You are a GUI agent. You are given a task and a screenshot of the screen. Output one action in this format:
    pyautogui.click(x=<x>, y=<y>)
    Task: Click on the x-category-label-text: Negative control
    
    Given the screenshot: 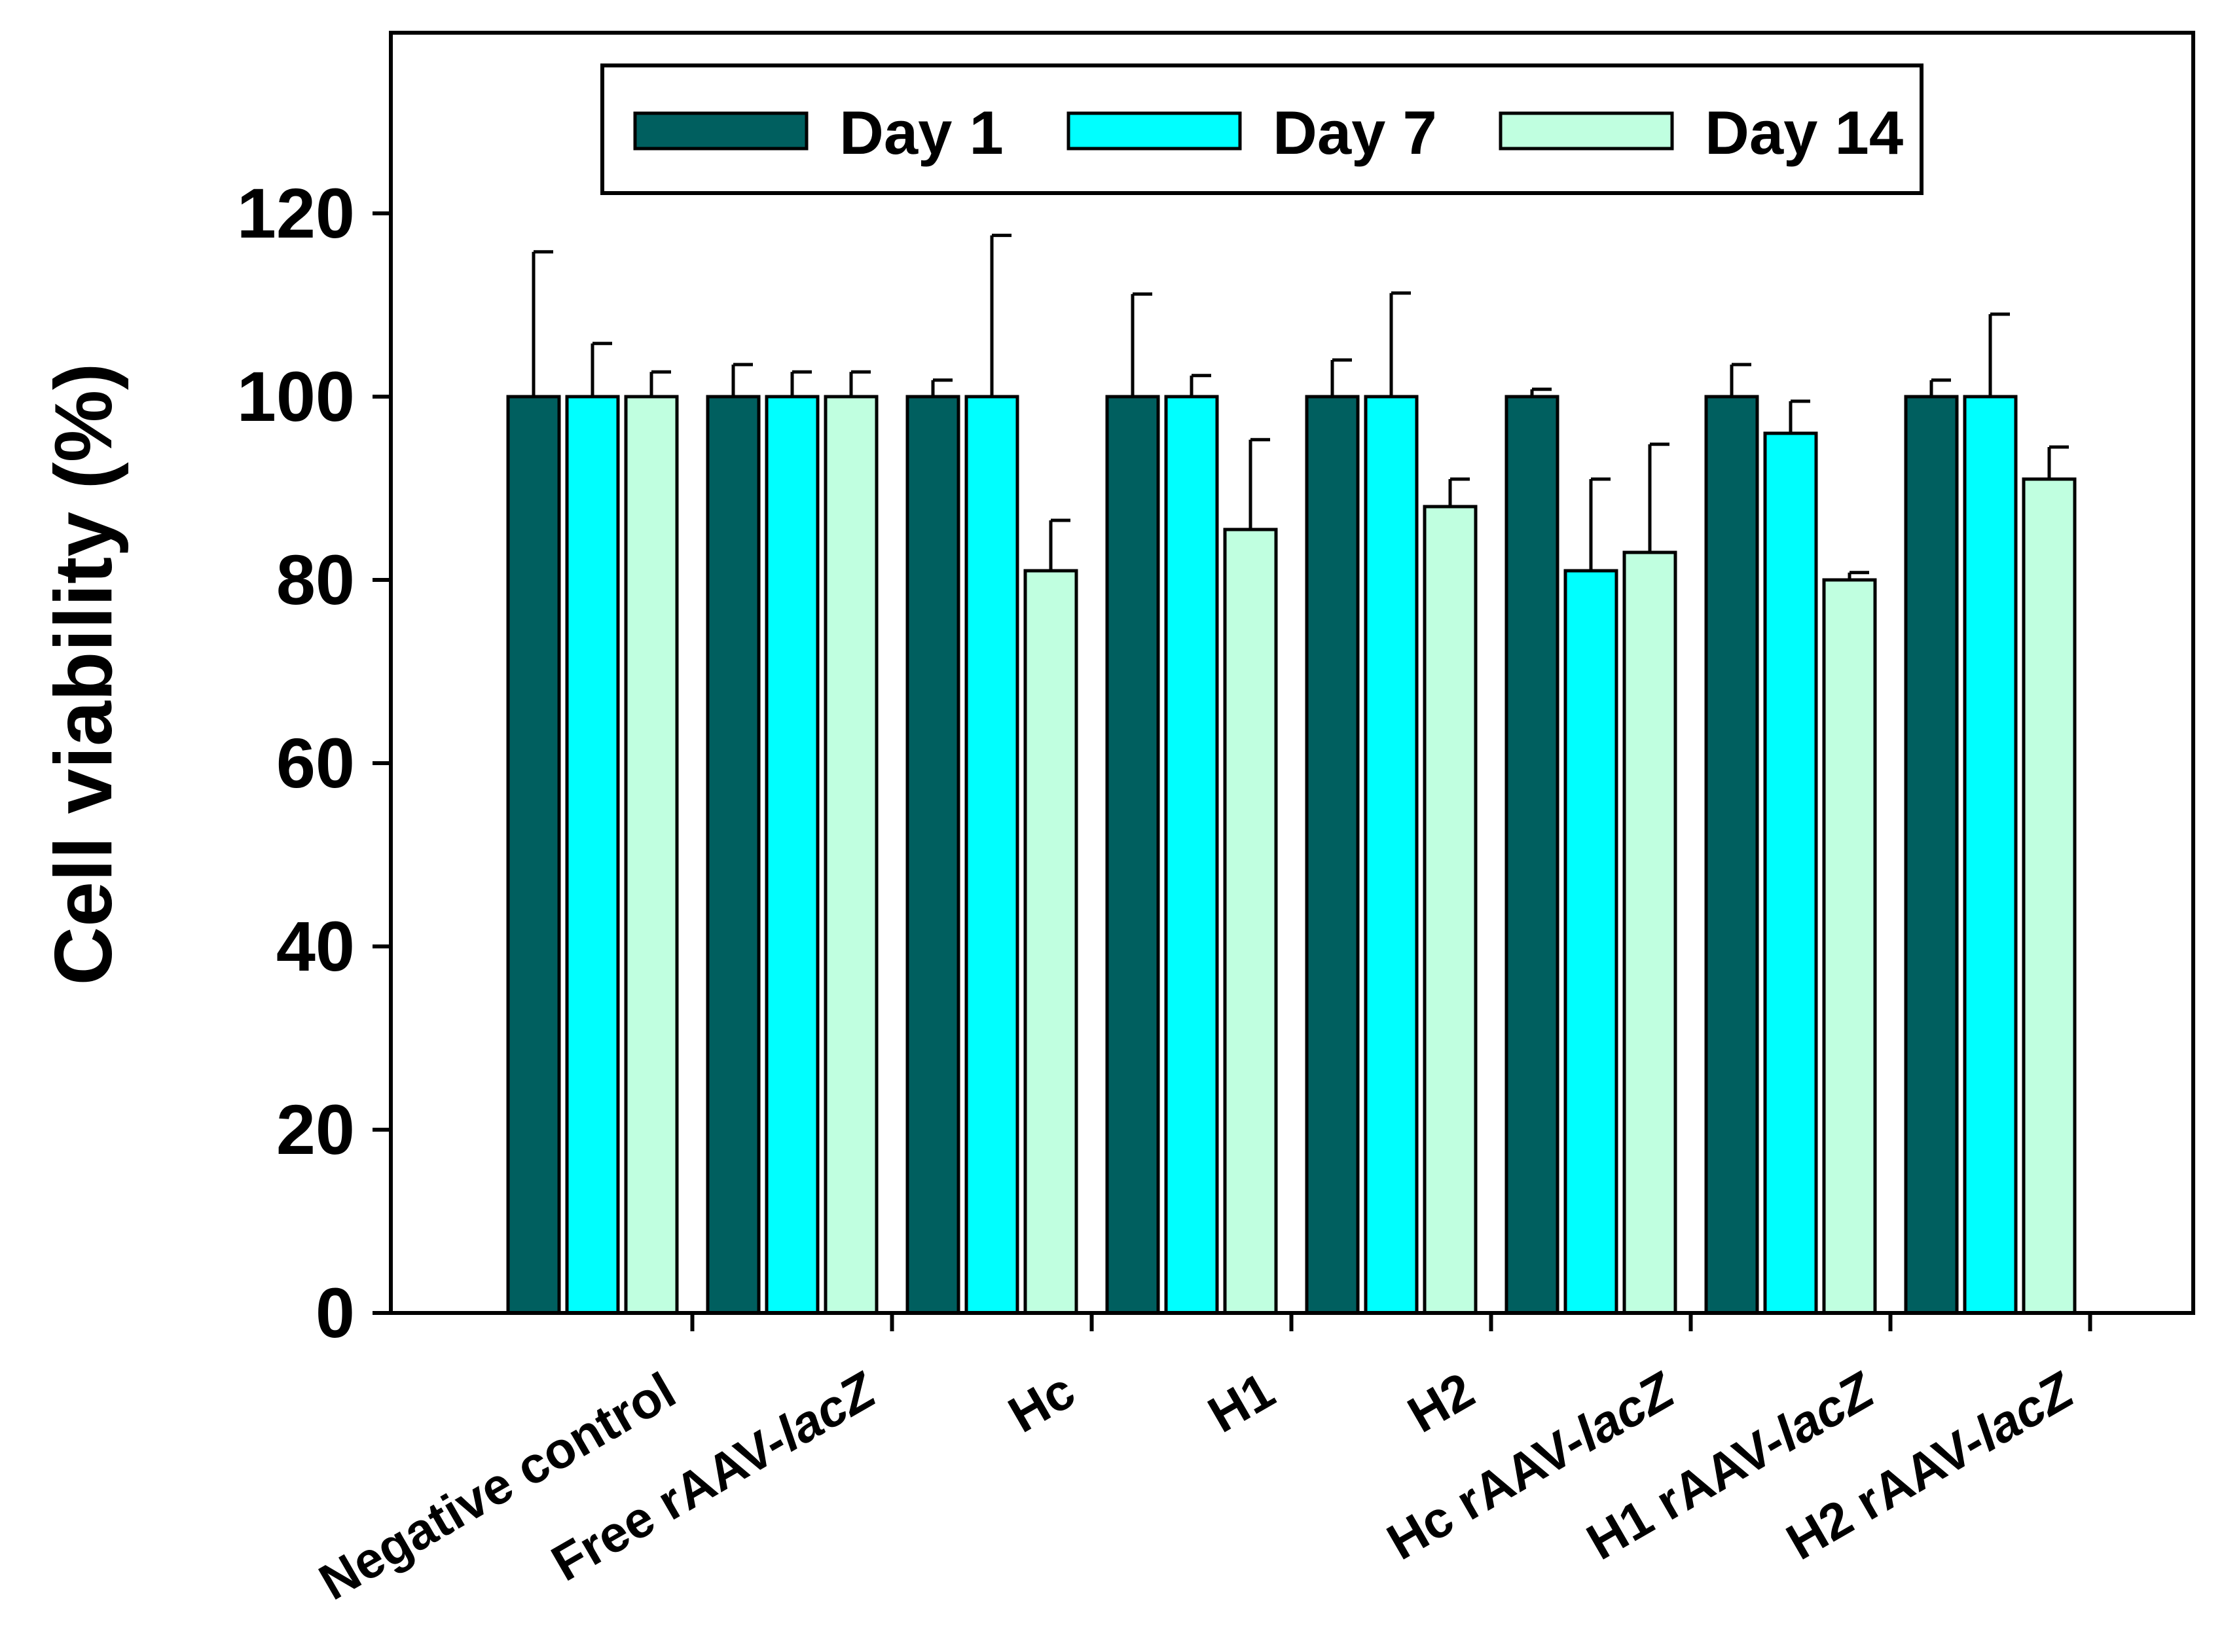 What is the action you would take?
    pyautogui.click(x=497, y=1486)
    